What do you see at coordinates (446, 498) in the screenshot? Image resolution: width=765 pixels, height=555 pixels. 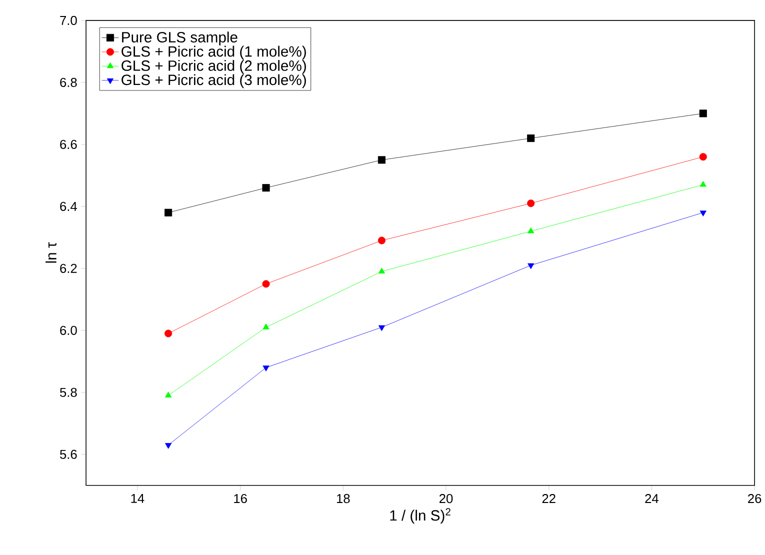 I see `x-tick-label: 20` at bounding box center [446, 498].